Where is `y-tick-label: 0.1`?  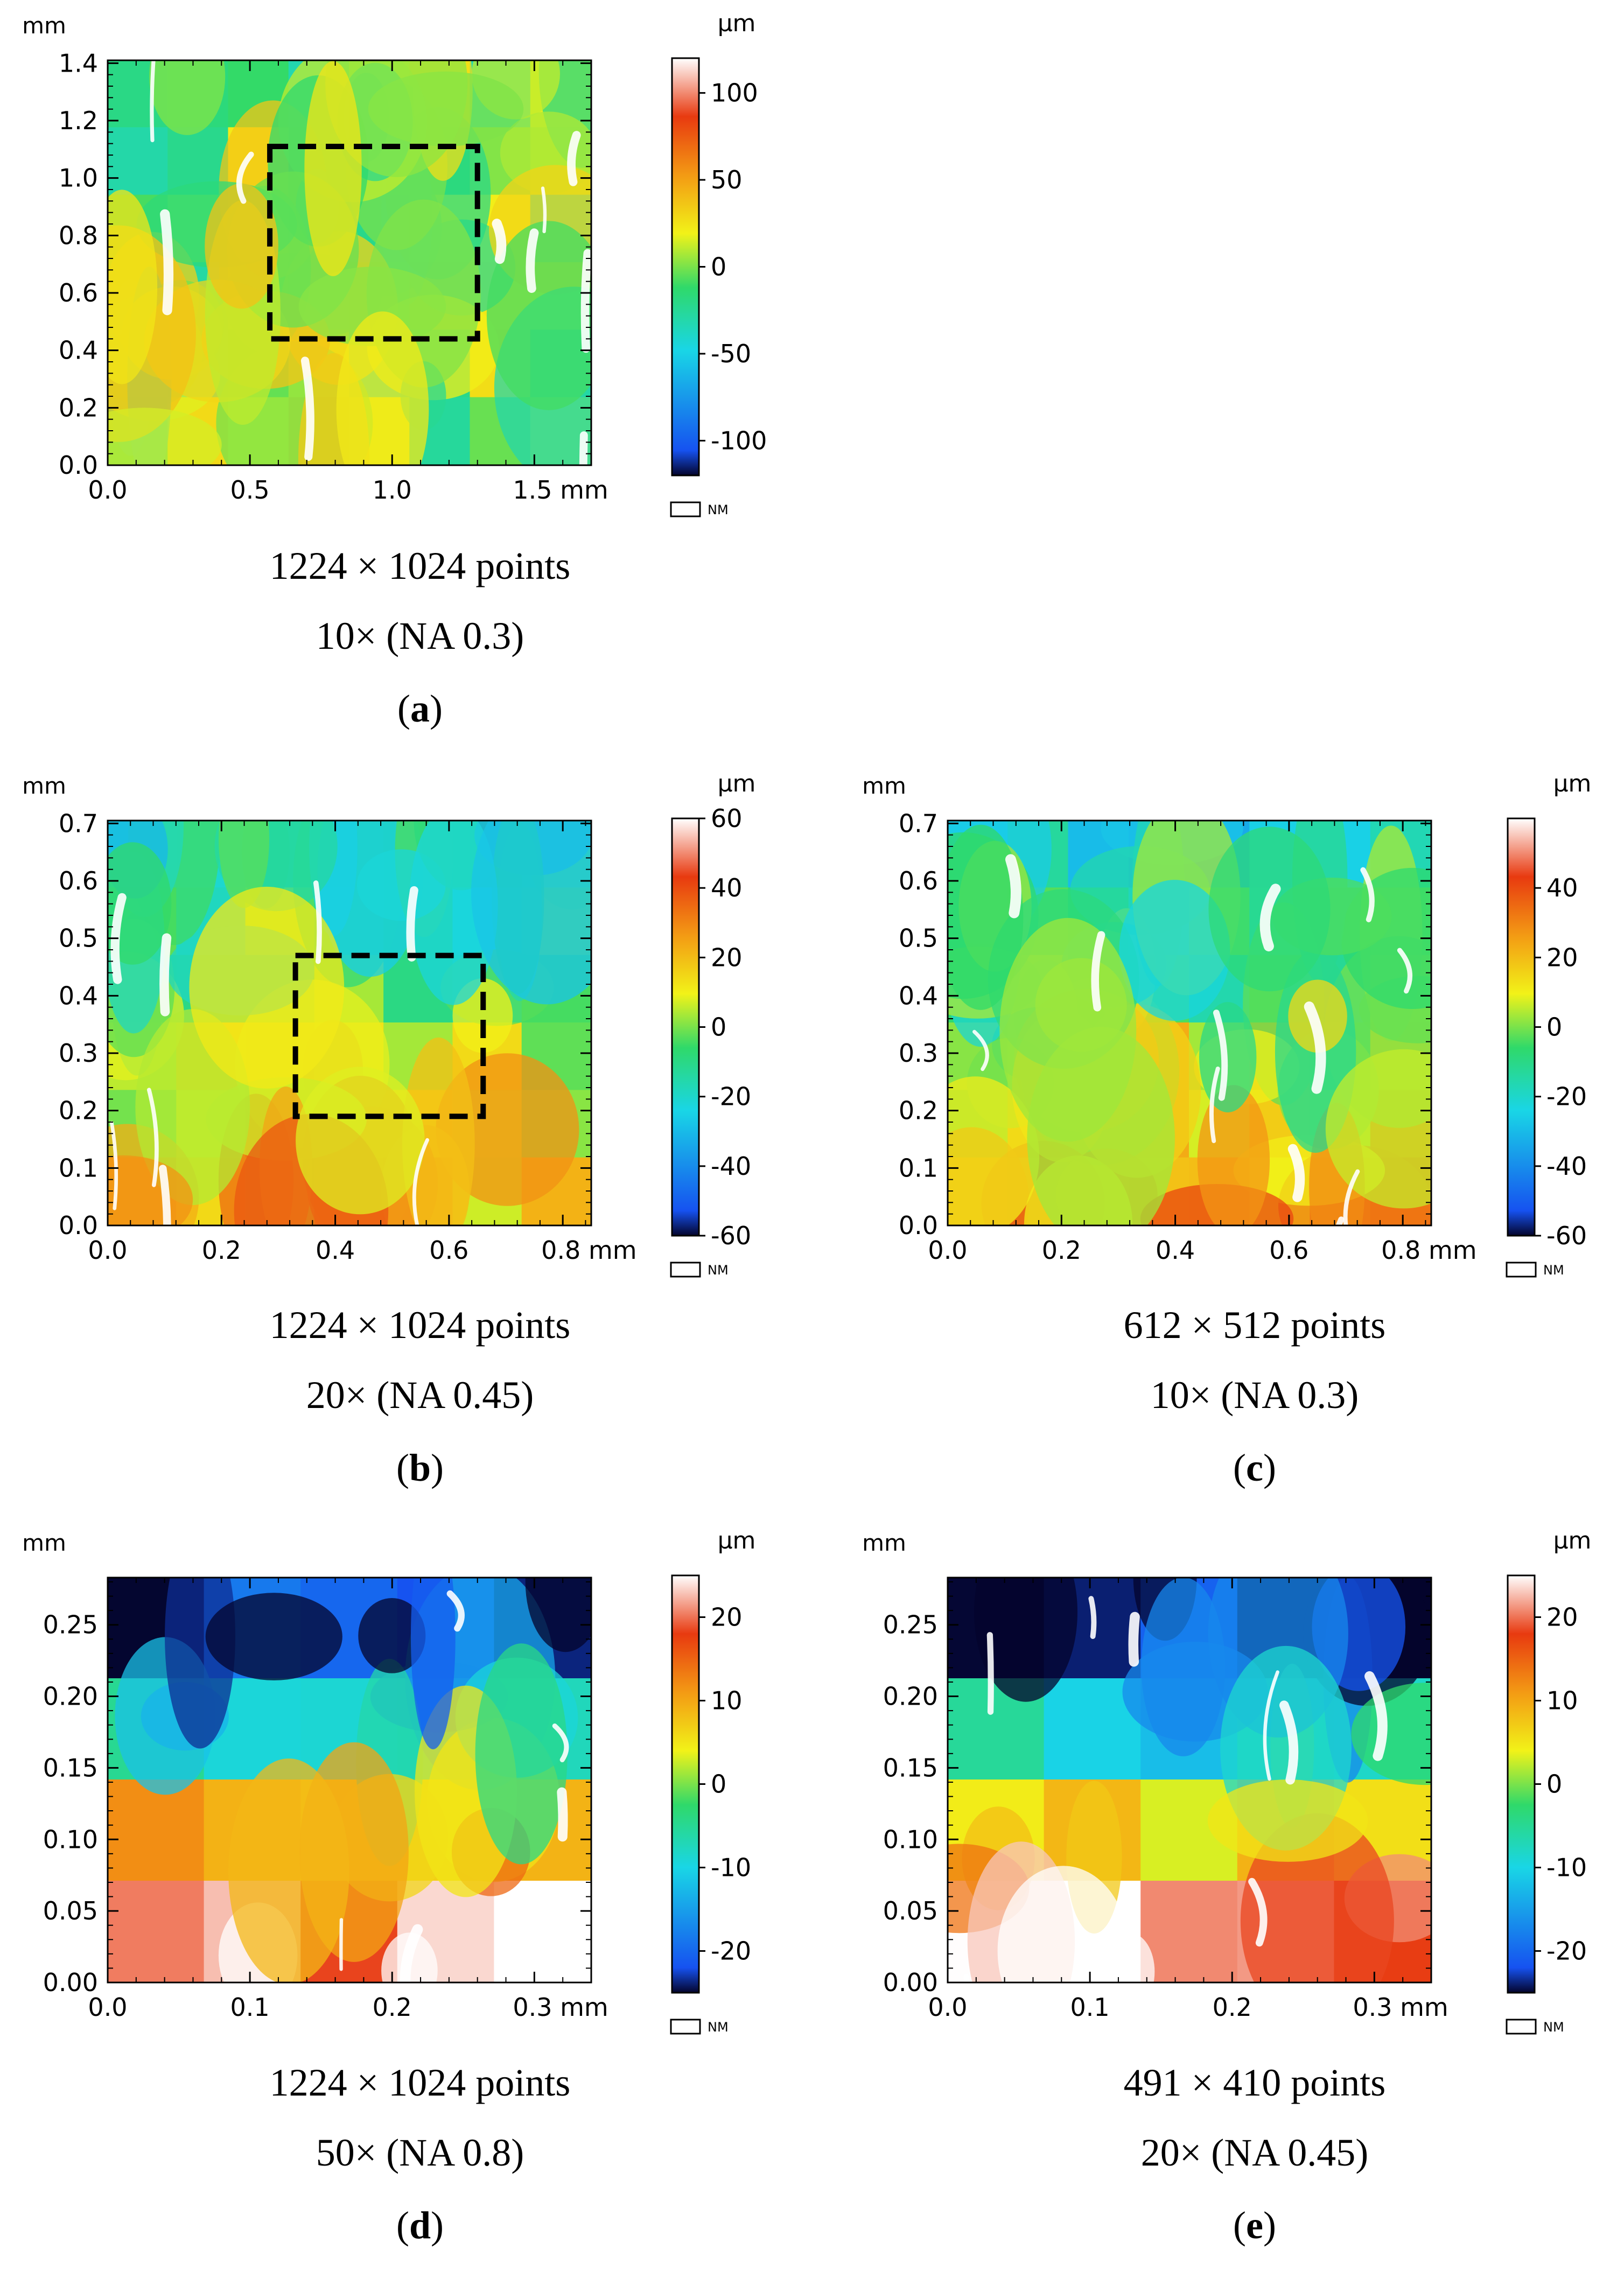 y-tick-label: 0.1 is located at coordinates (918, 1167).